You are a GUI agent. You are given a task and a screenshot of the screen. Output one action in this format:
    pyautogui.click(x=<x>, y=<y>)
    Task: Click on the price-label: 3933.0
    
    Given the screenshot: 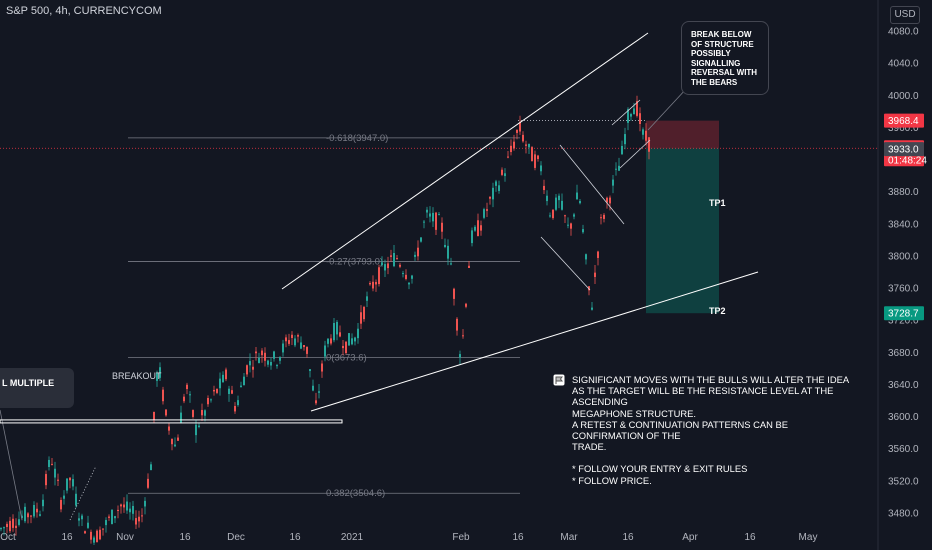 What is the action you would take?
    pyautogui.click(x=903, y=150)
    